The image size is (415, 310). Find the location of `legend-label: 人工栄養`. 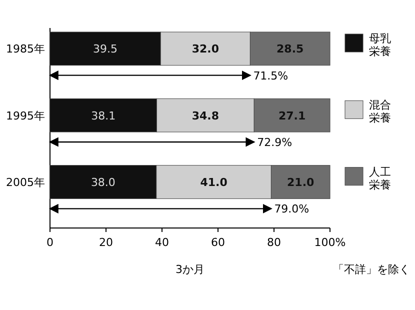

legend-label: 人工栄養 is located at coordinates (380, 178).